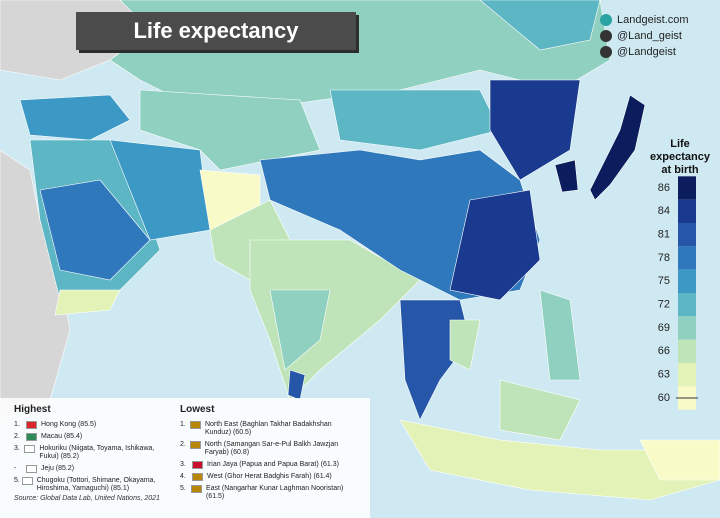 This screenshot has width=720, height=518. What do you see at coordinates (216, 31) in the screenshot?
I see `title: Life expectancy` at bounding box center [216, 31].